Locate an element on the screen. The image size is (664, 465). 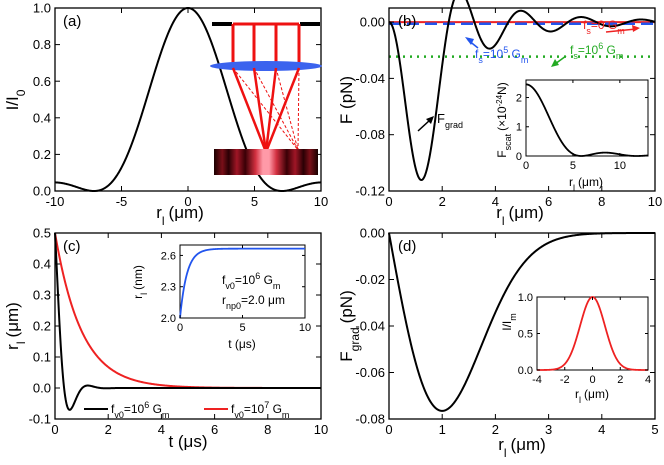
panel-b-inset-ticks is located at coordinates (586, 118).